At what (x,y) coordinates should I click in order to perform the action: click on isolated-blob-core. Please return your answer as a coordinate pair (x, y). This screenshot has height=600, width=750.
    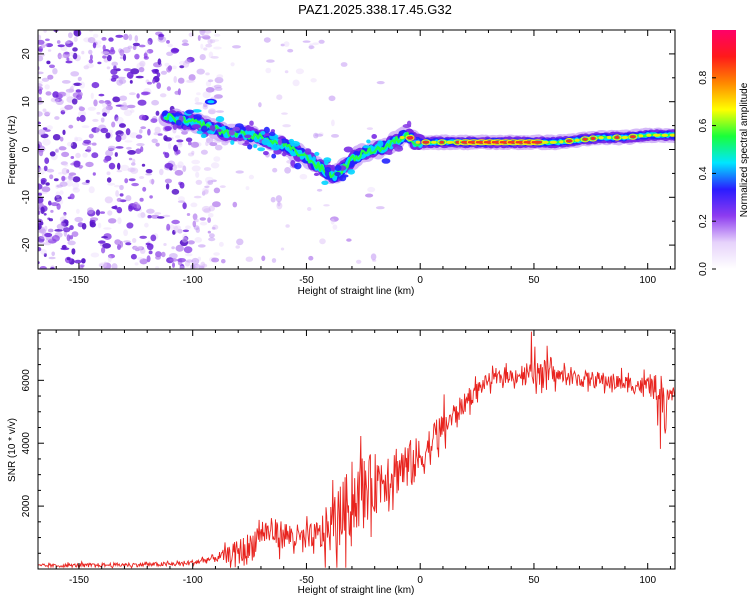
    Looking at the image, I should click on (211, 102).